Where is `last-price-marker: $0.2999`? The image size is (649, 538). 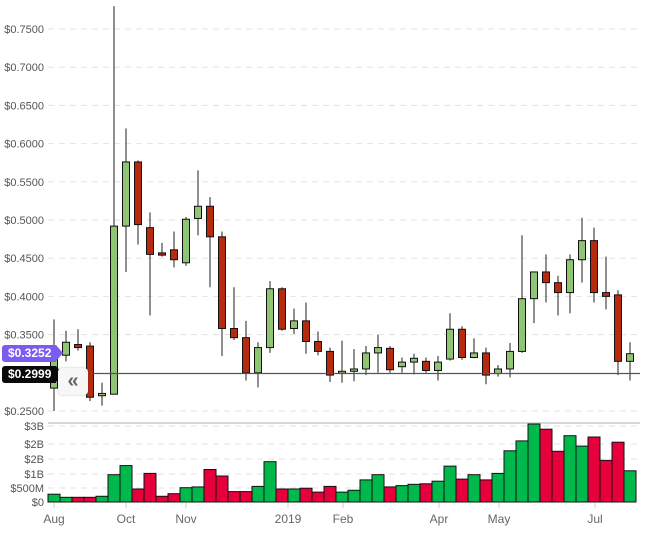 last-price-marker: $0.2999 is located at coordinates (33, 374).